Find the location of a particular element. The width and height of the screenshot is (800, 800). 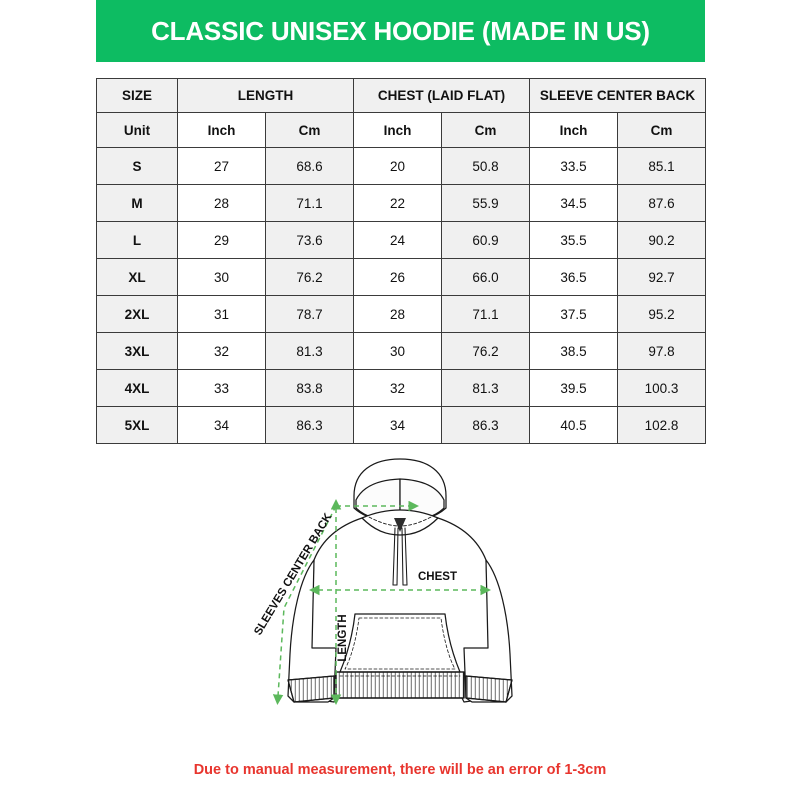

collar-right-edge is located at coordinates (420, 519).